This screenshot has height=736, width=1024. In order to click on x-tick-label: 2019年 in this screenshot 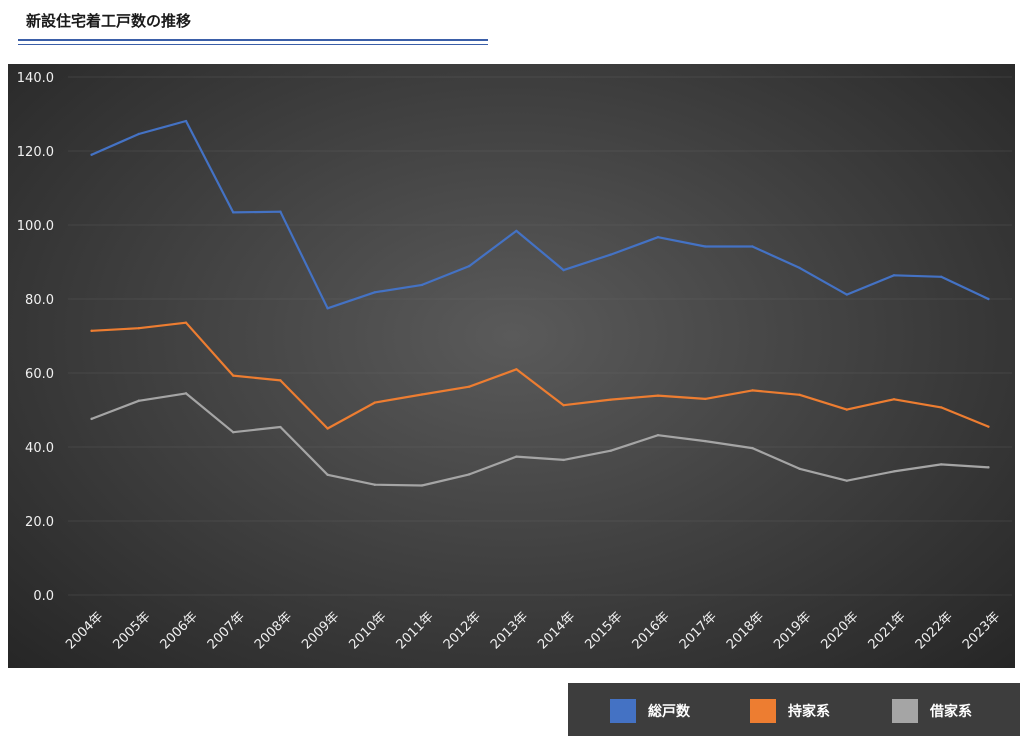, I will do `click(792, 630)`.